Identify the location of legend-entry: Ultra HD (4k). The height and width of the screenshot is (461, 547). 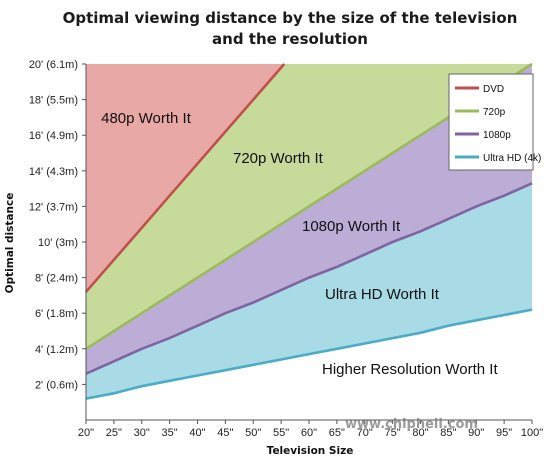
(512, 158).